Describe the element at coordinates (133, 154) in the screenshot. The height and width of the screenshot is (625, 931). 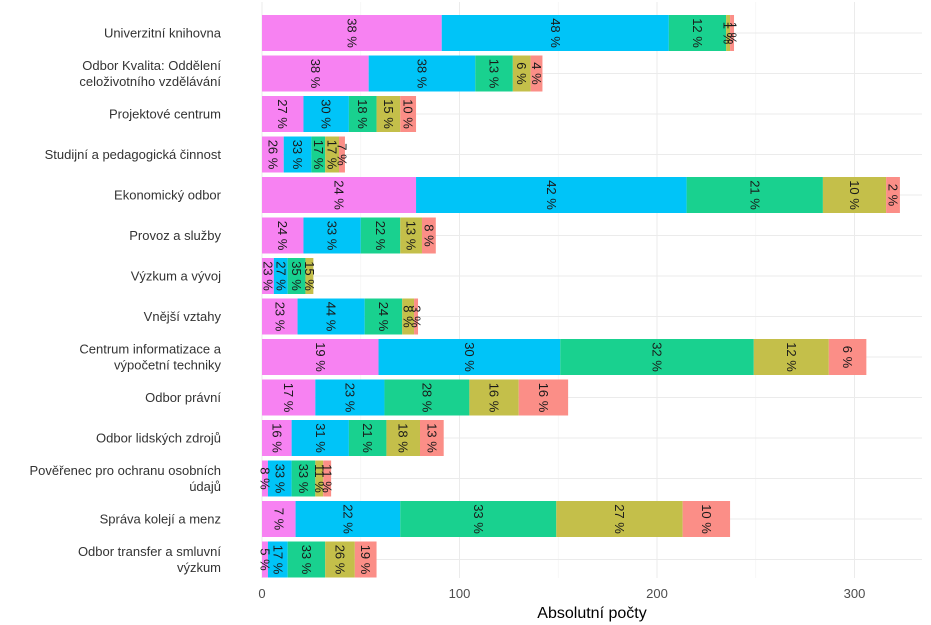
I see `category-label: Studijní a pedagogická činnost` at that location.